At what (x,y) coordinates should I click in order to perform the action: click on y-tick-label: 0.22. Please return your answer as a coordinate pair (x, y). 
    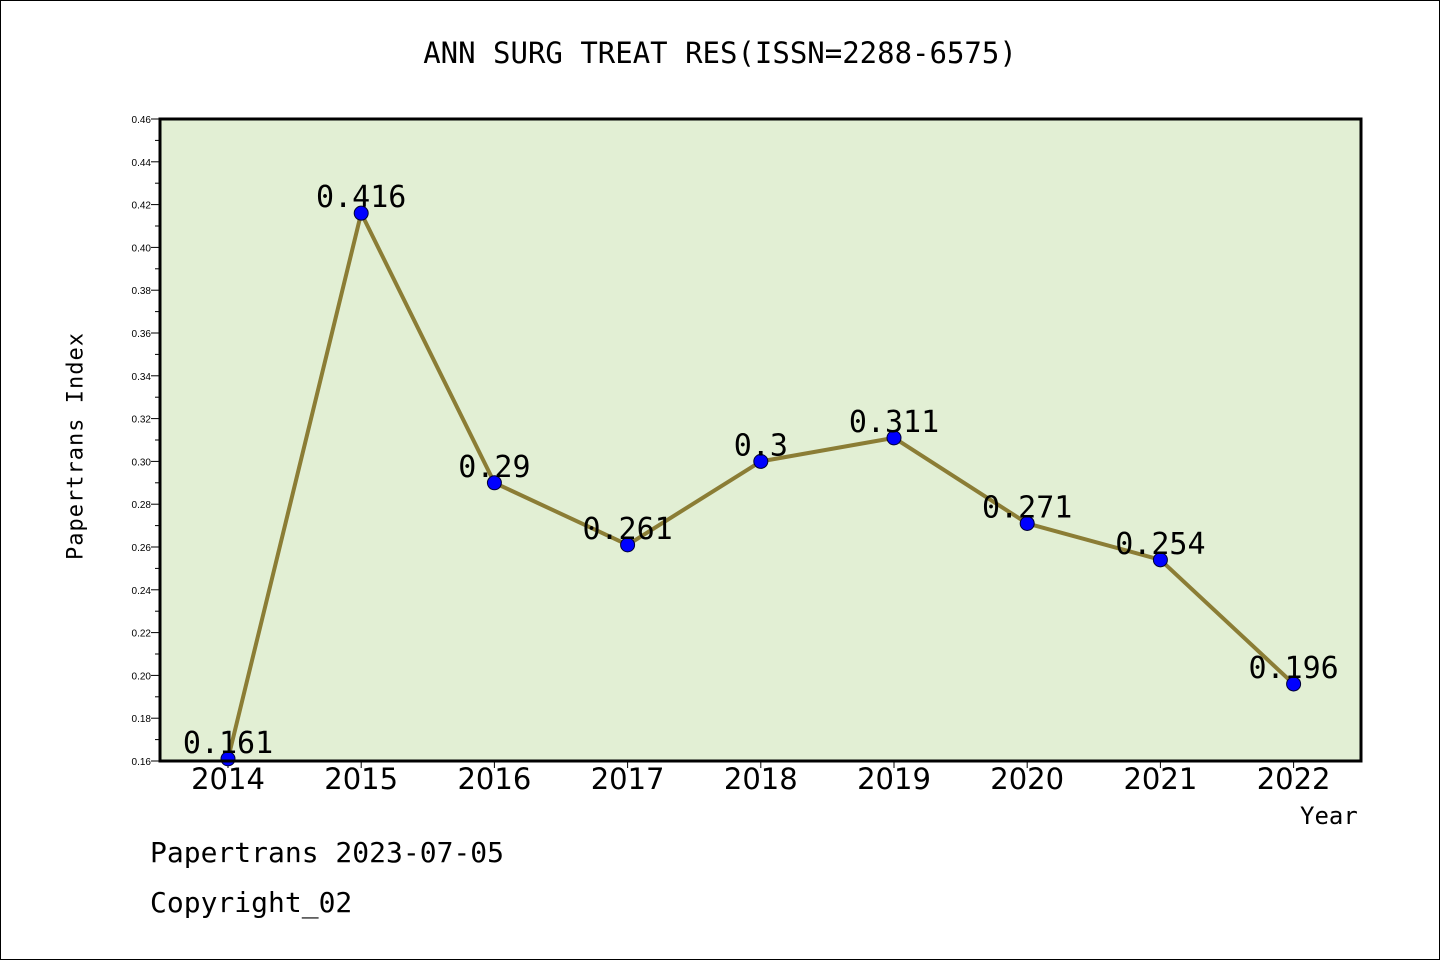
    Looking at the image, I should click on (142, 634).